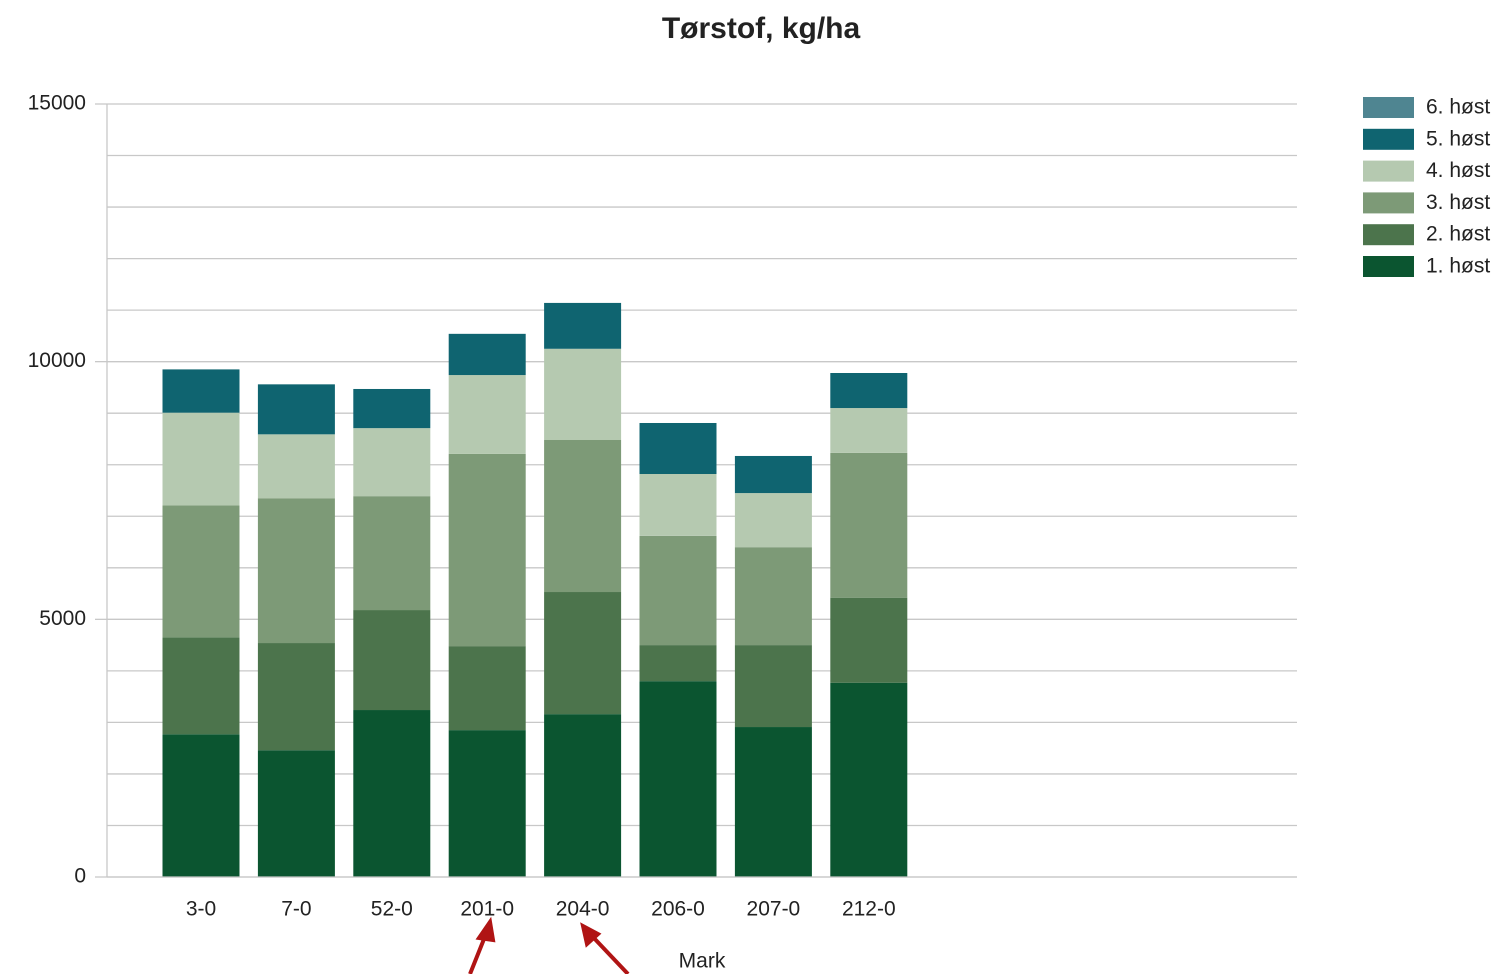 The width and height of the screenshot is (1512, 974). What do you see at coordinates (678, 909) in the screenshot?
I see `x-tick-label: 206-0` at bounding box center [678, 909].